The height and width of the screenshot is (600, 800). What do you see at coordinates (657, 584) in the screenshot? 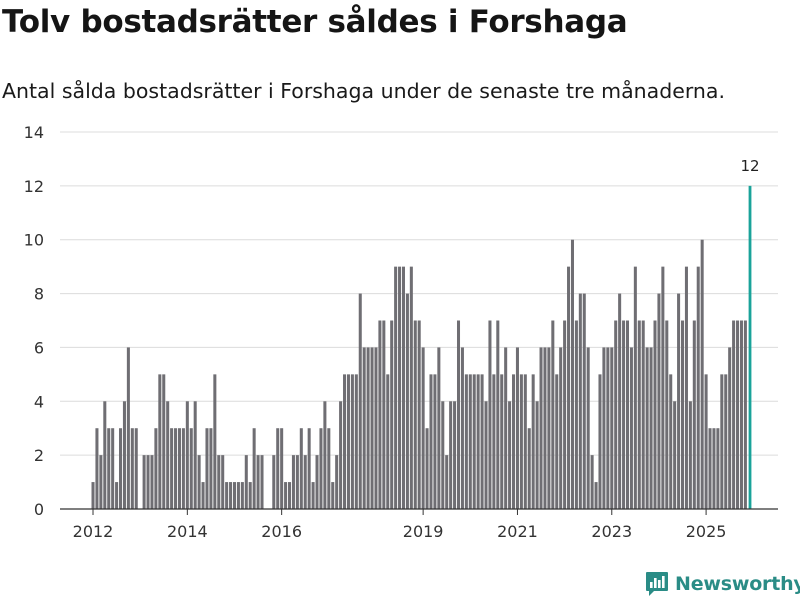
I see `newsworthy-icon` at bounding box center [657, 584].